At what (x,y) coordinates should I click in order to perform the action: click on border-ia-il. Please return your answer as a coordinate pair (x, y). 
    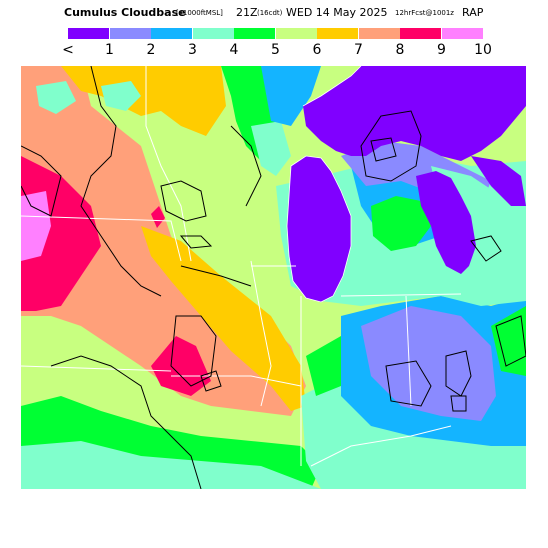
    Looking at the image, I should click on (261, 333).